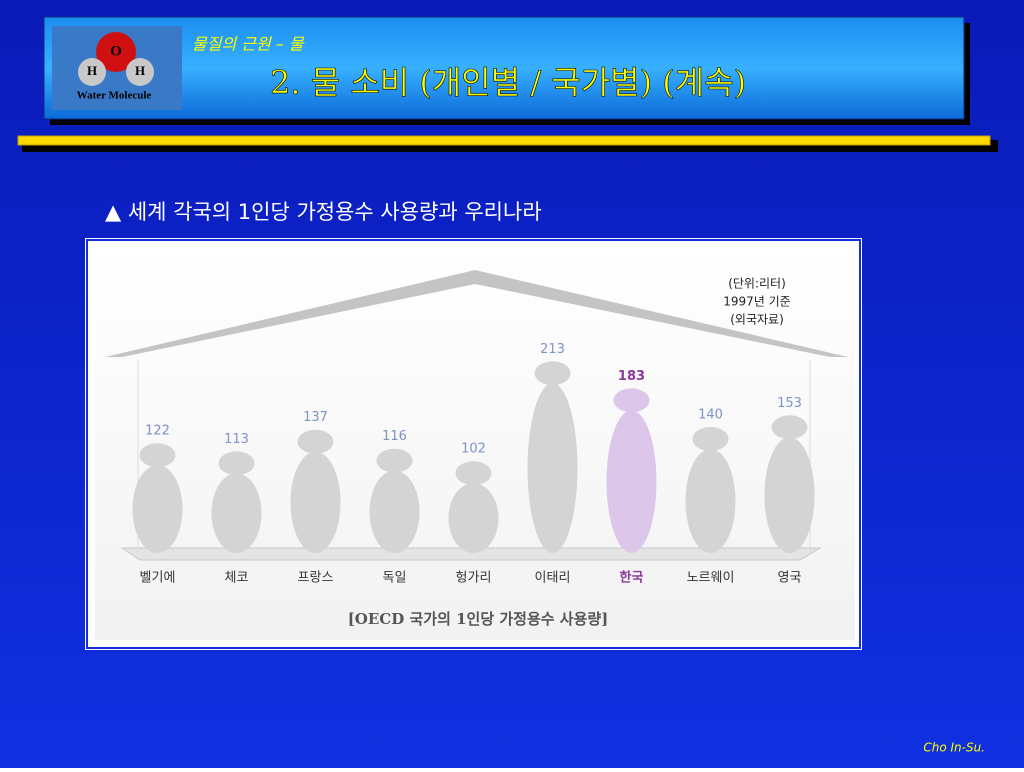  What do you see at coordinates (954, 748) in the screenshot?
I see `footer: Cho In-Su.` at bounding box center [954, 748].